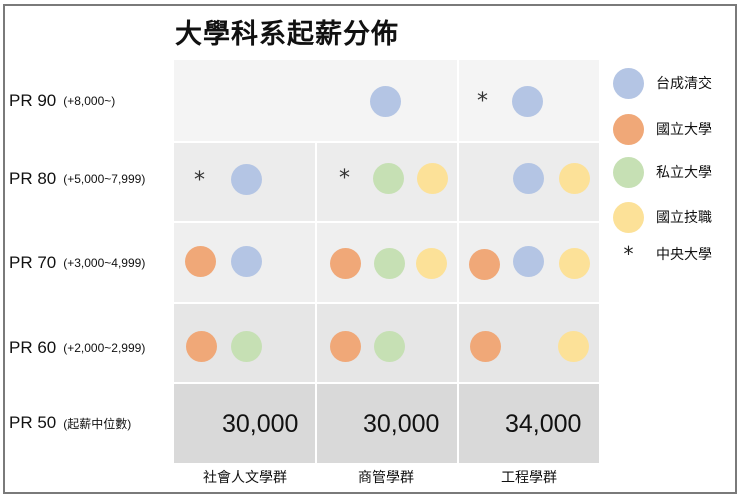  I want to click on pr-label: PR 60, so click(33, 347).